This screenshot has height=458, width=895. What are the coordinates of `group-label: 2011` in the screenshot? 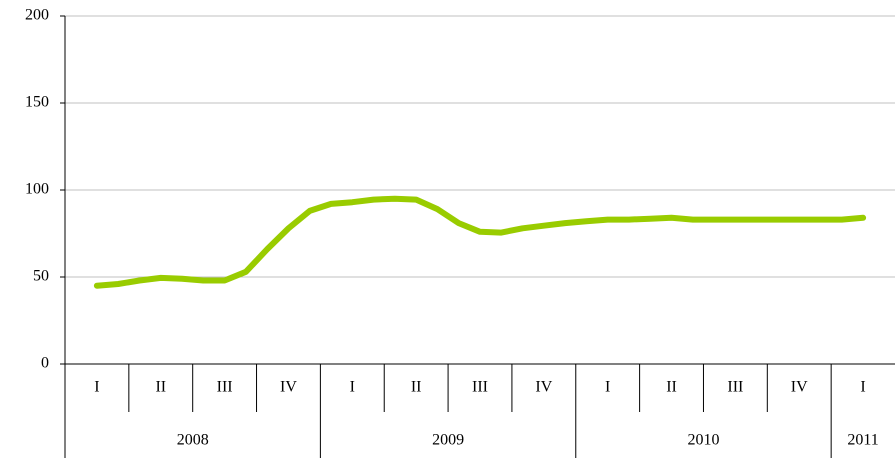 It's located at (862, 440).